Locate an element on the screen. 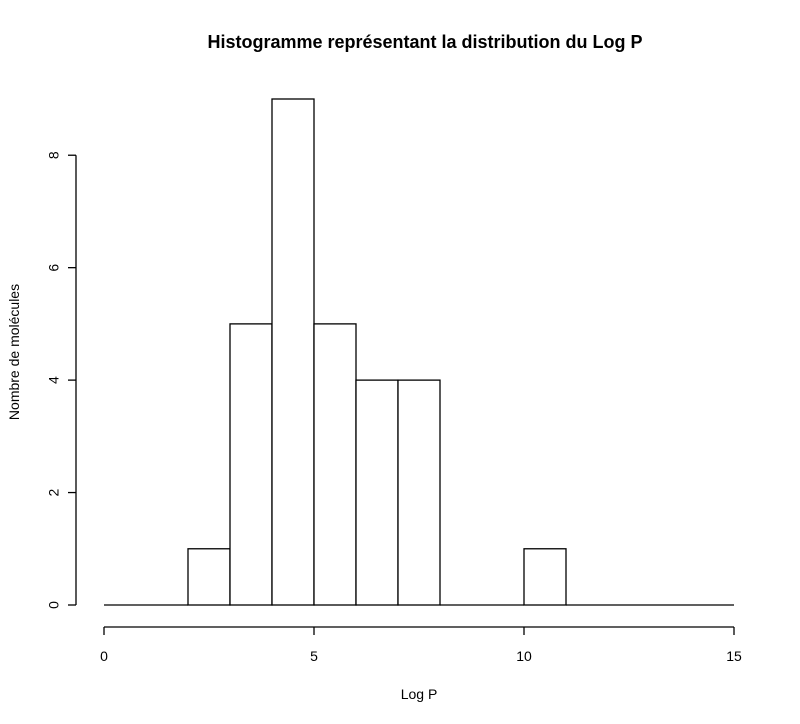  x-tick-label: 10 is located at coordinates (524, 656).